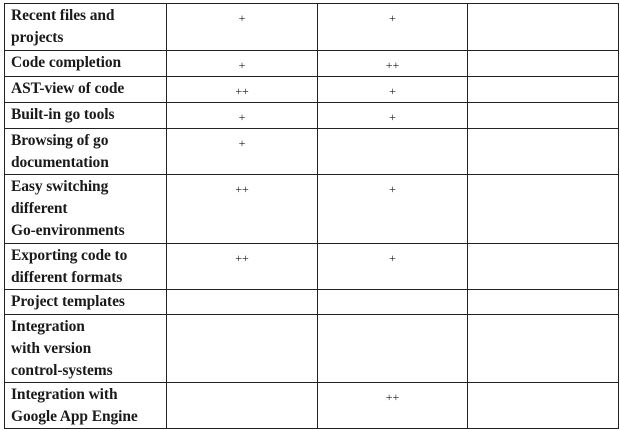 Image resolution: width=620 pixels, height=430 pixels. Describe the element at coordinates (85, 302) in the screenshot. I see `feature-cell: Project templates` at that location.